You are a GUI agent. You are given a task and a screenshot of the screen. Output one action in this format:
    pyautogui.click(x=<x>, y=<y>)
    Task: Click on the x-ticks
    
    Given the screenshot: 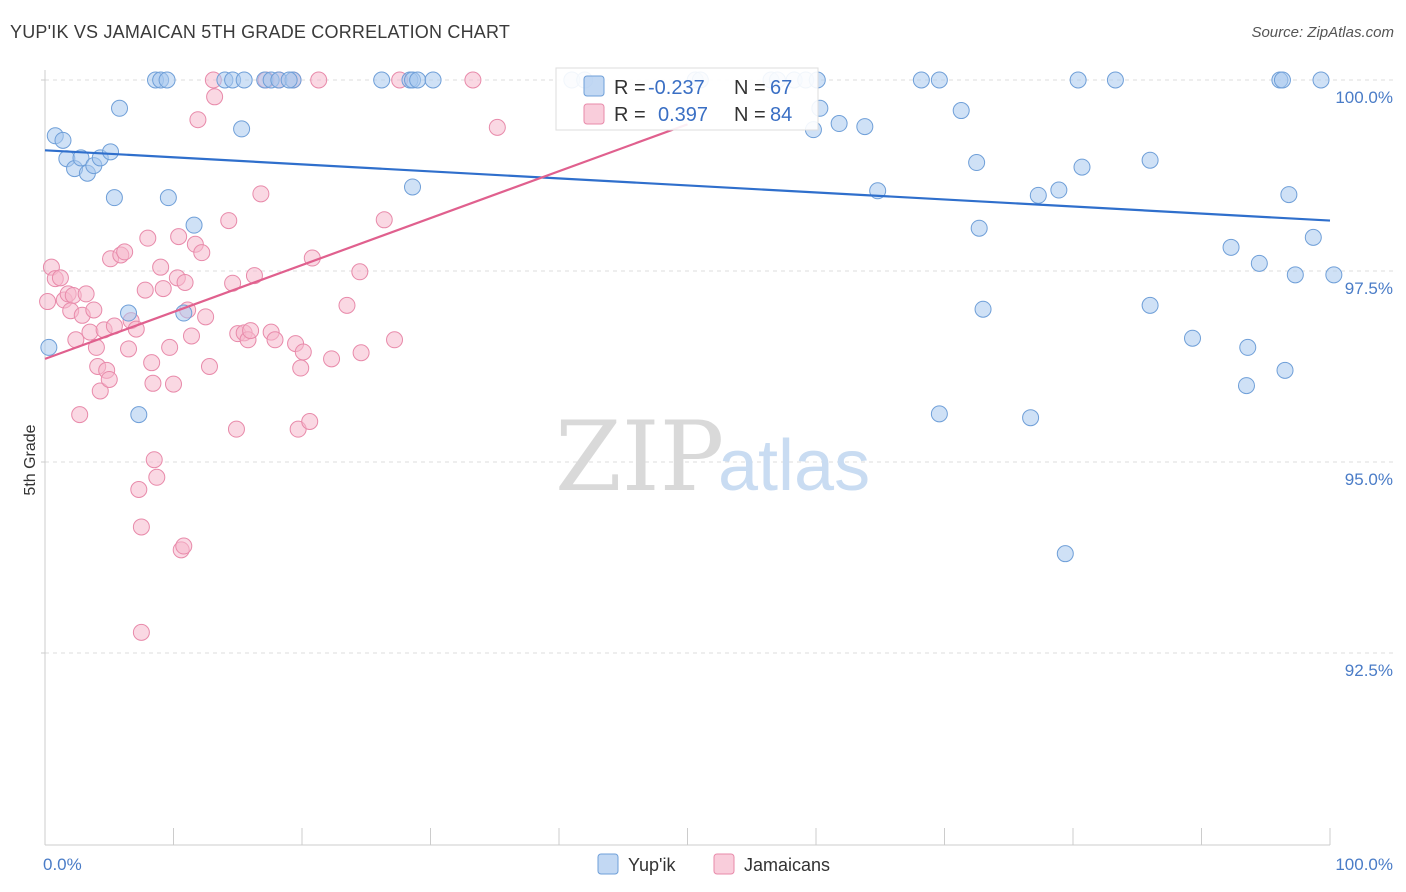 What is the action you would take?
    pyautogui.click(x=687, y=836)
    